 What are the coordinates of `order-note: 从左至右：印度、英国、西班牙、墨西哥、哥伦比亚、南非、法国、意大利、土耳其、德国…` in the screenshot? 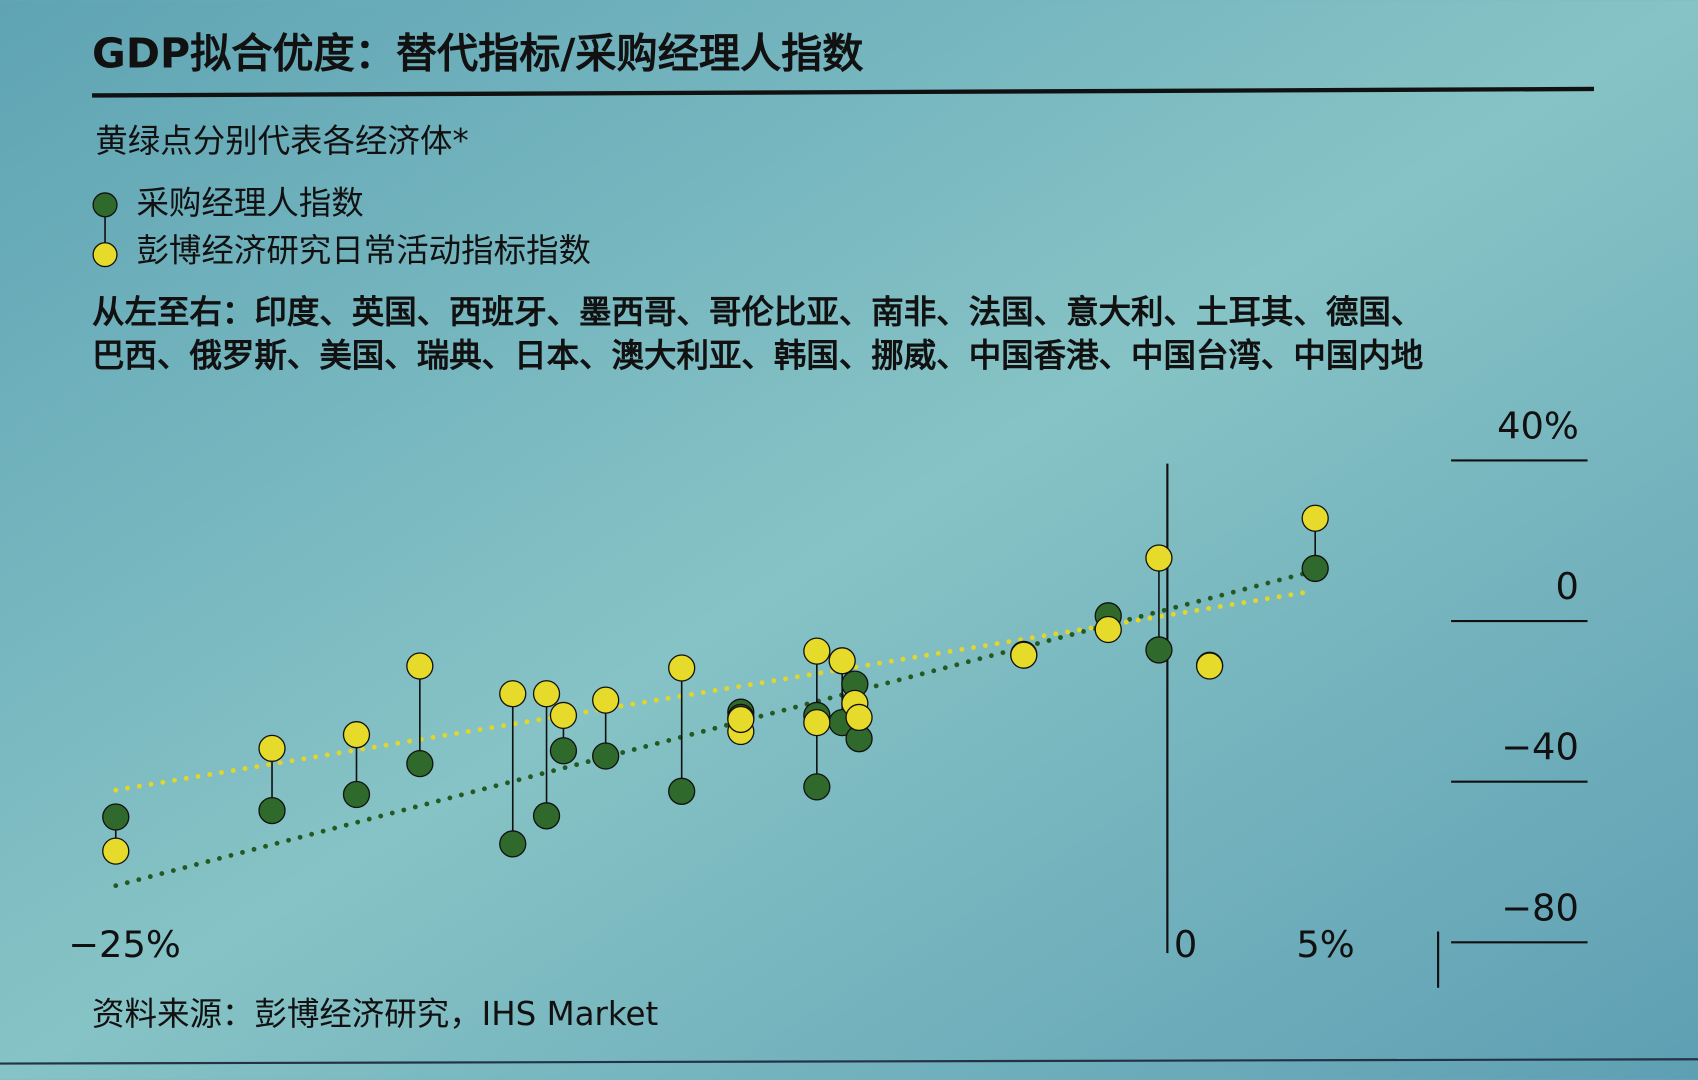 It's located at (757, 312).